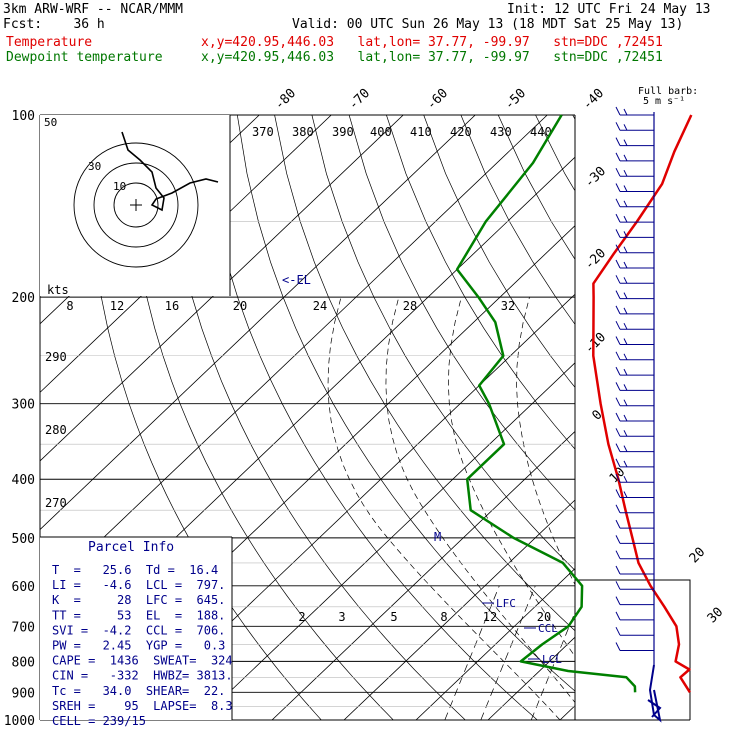 This screenshot has width=740, height=740. What do you see at coordinates (172, 306) in the screenshot?
I see `hodo-speed-label: 16` at bounding box center [172, 306].